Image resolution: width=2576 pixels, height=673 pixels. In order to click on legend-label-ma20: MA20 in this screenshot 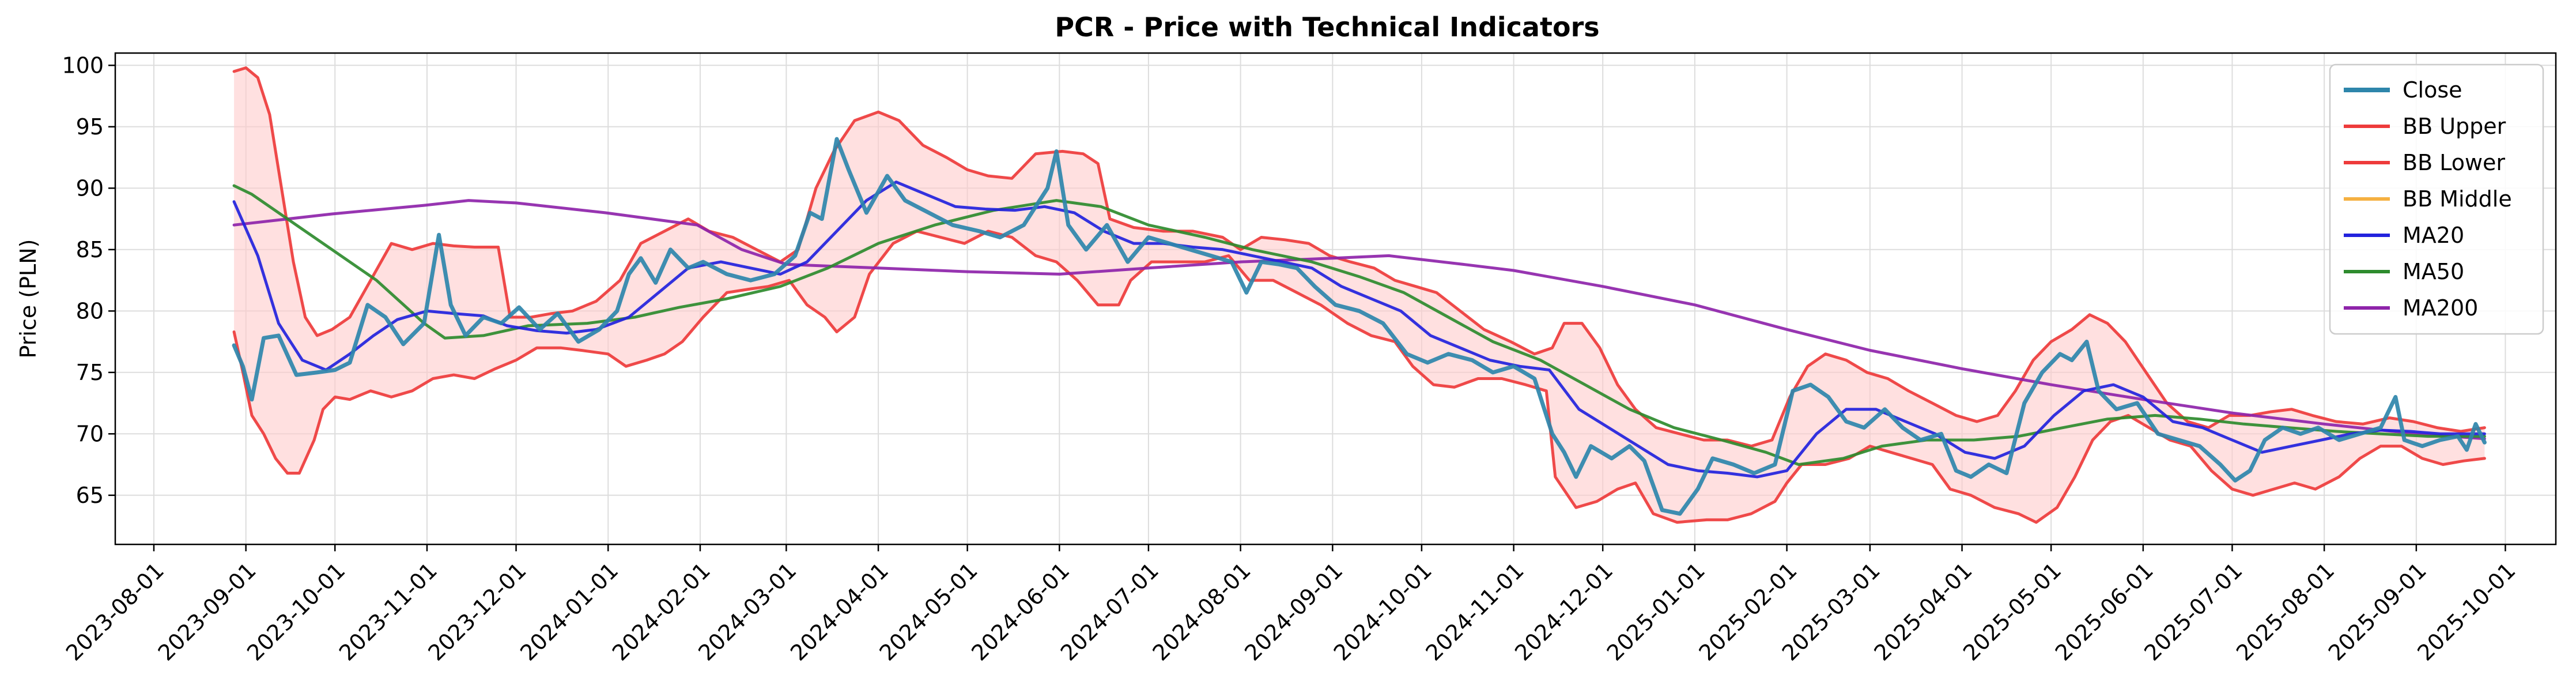, I will do `click(2433, 235)`.